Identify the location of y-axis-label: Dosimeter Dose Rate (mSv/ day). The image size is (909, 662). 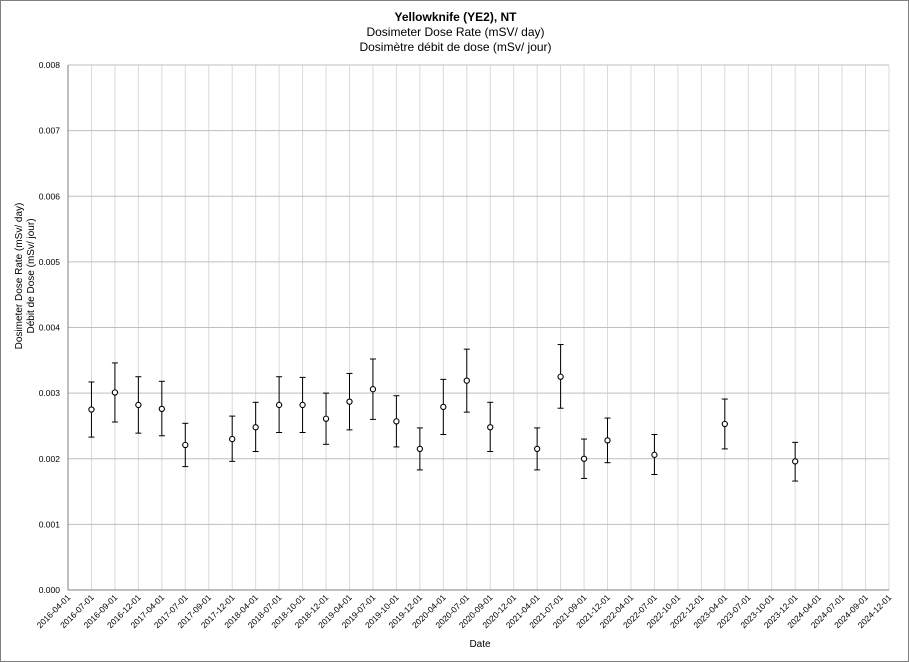
(19, 276).